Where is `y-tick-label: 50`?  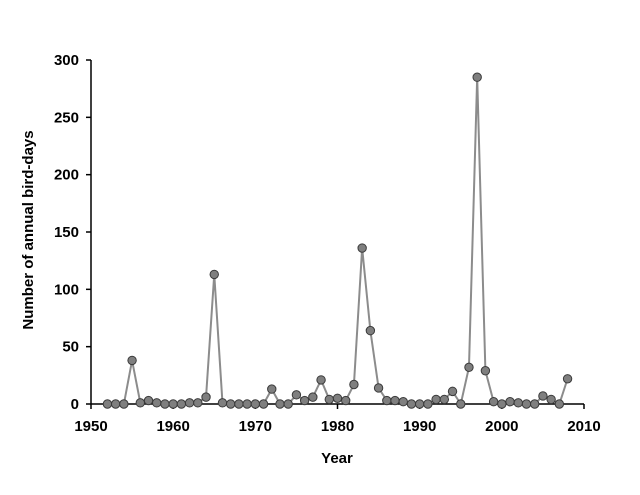 y-tick-label: 50 is located at coordinates (70, 347).